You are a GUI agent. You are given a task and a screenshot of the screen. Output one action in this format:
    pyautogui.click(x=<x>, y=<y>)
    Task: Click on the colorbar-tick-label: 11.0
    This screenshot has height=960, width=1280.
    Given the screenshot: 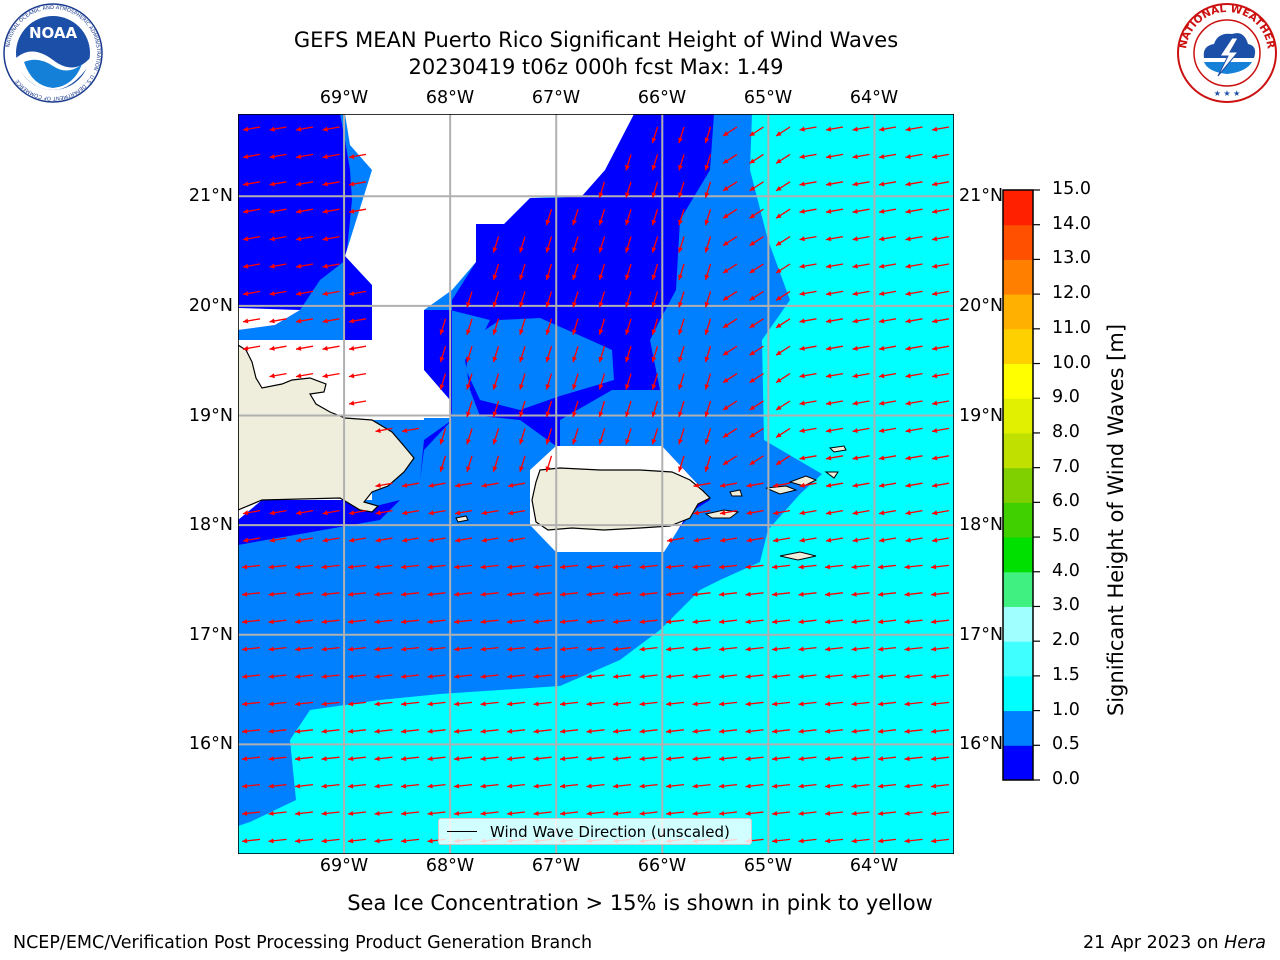 What is the action you would take?
    pyautogui.click(x=1071, y=327)
    